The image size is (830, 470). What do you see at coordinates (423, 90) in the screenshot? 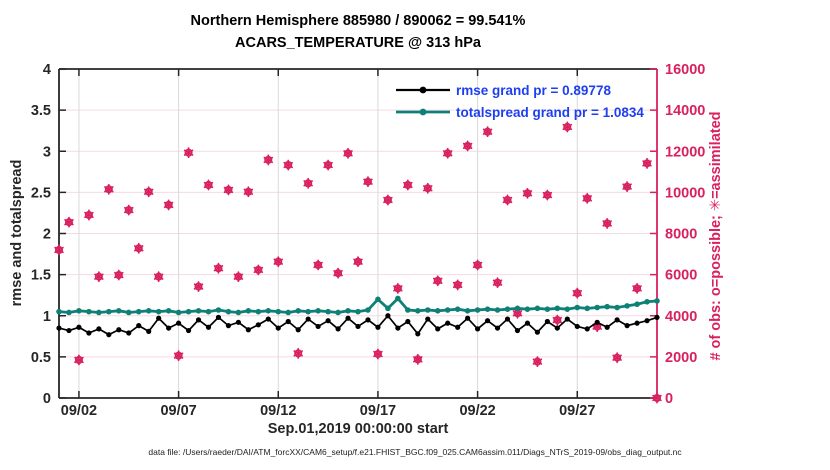
I see `legend-line-sample-rmse` at bounding box center [423, 90].